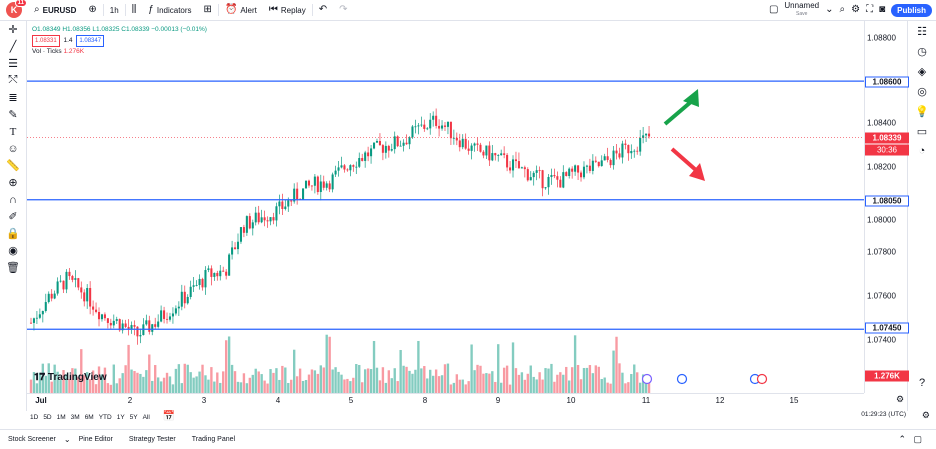 Image resolution: width=936 pixels, height=449 pixels. Describe the element at coordinates (917, 439) in the screenshot. I see `maximize-panel-icon: ▢` at that location.